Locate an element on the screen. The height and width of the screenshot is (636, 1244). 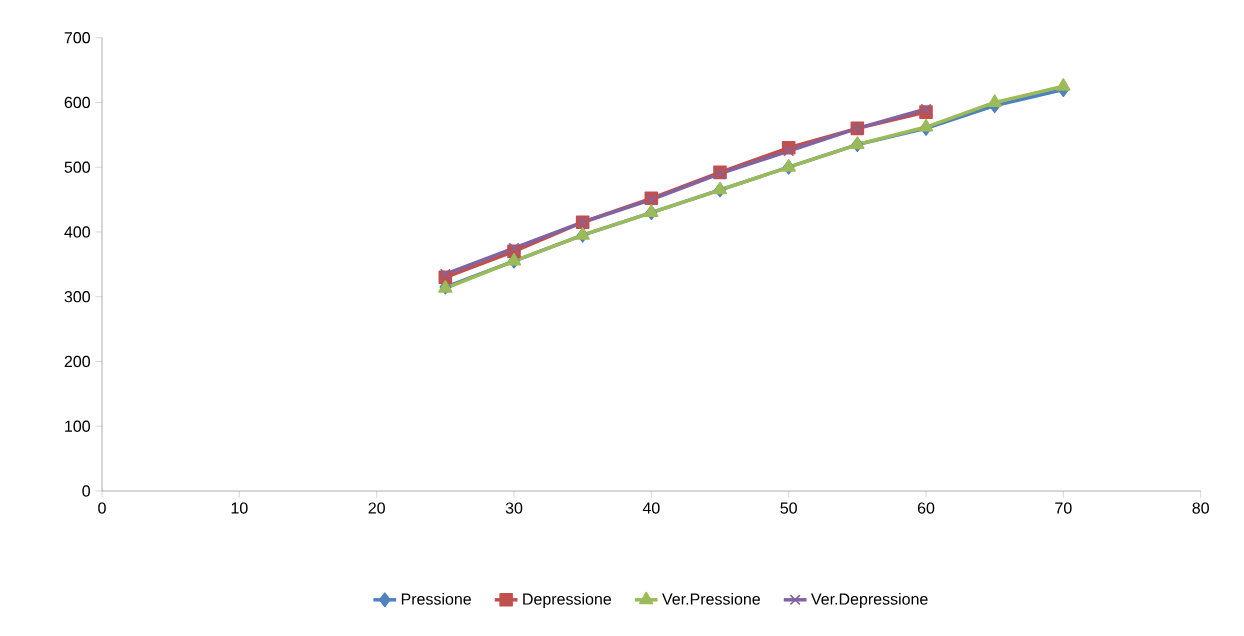
x-tick-label: 70 is located at coordinates (1063, 508).